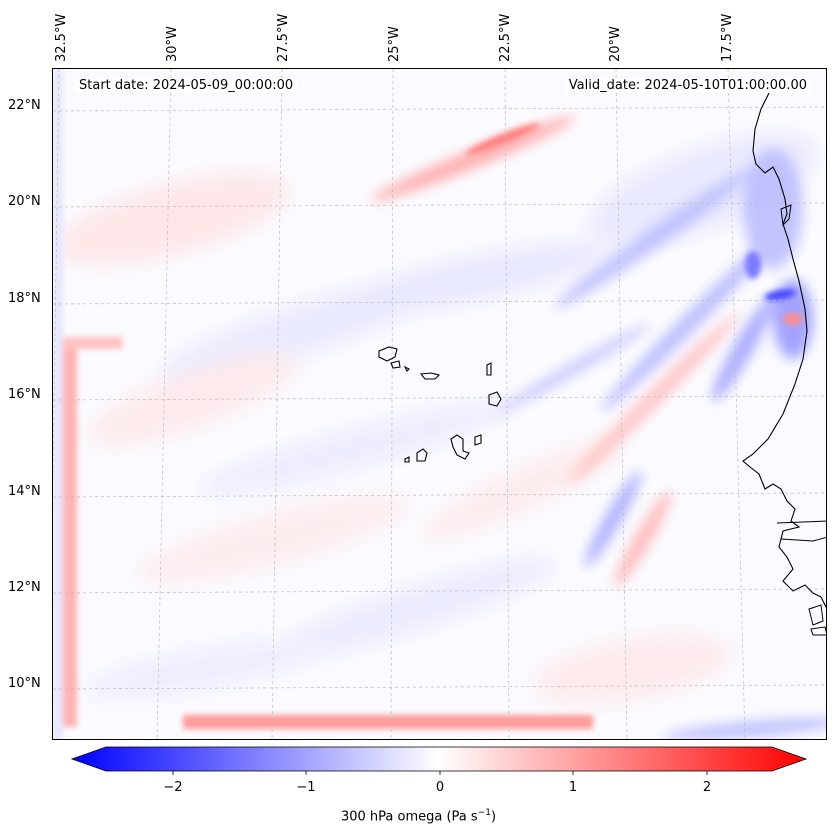  Describe the element at coordinates (172, 44) in the screenshot. I see `lon-label-30w: 30°W` at that location.